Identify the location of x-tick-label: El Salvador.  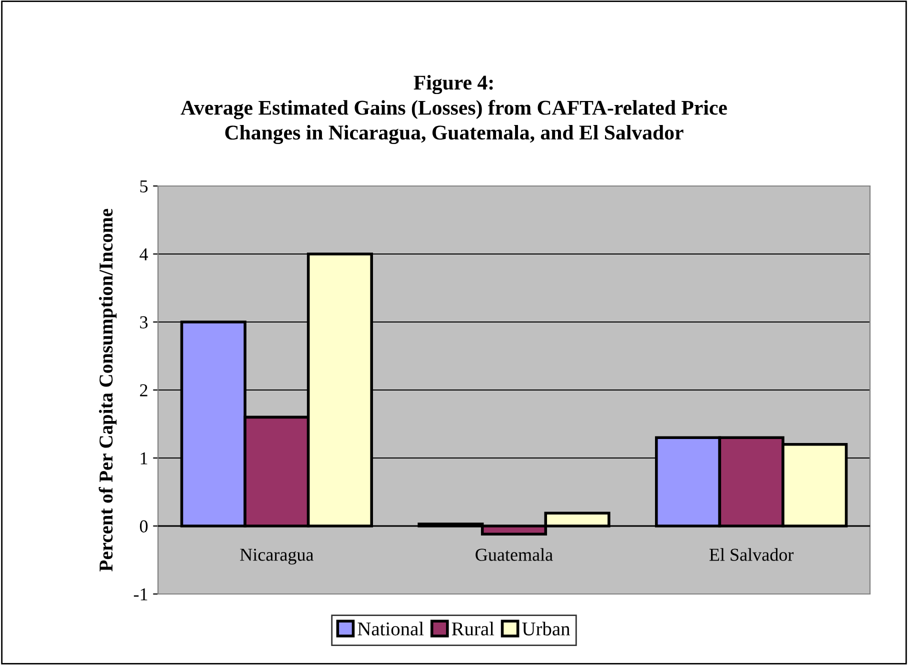
(751, 554).